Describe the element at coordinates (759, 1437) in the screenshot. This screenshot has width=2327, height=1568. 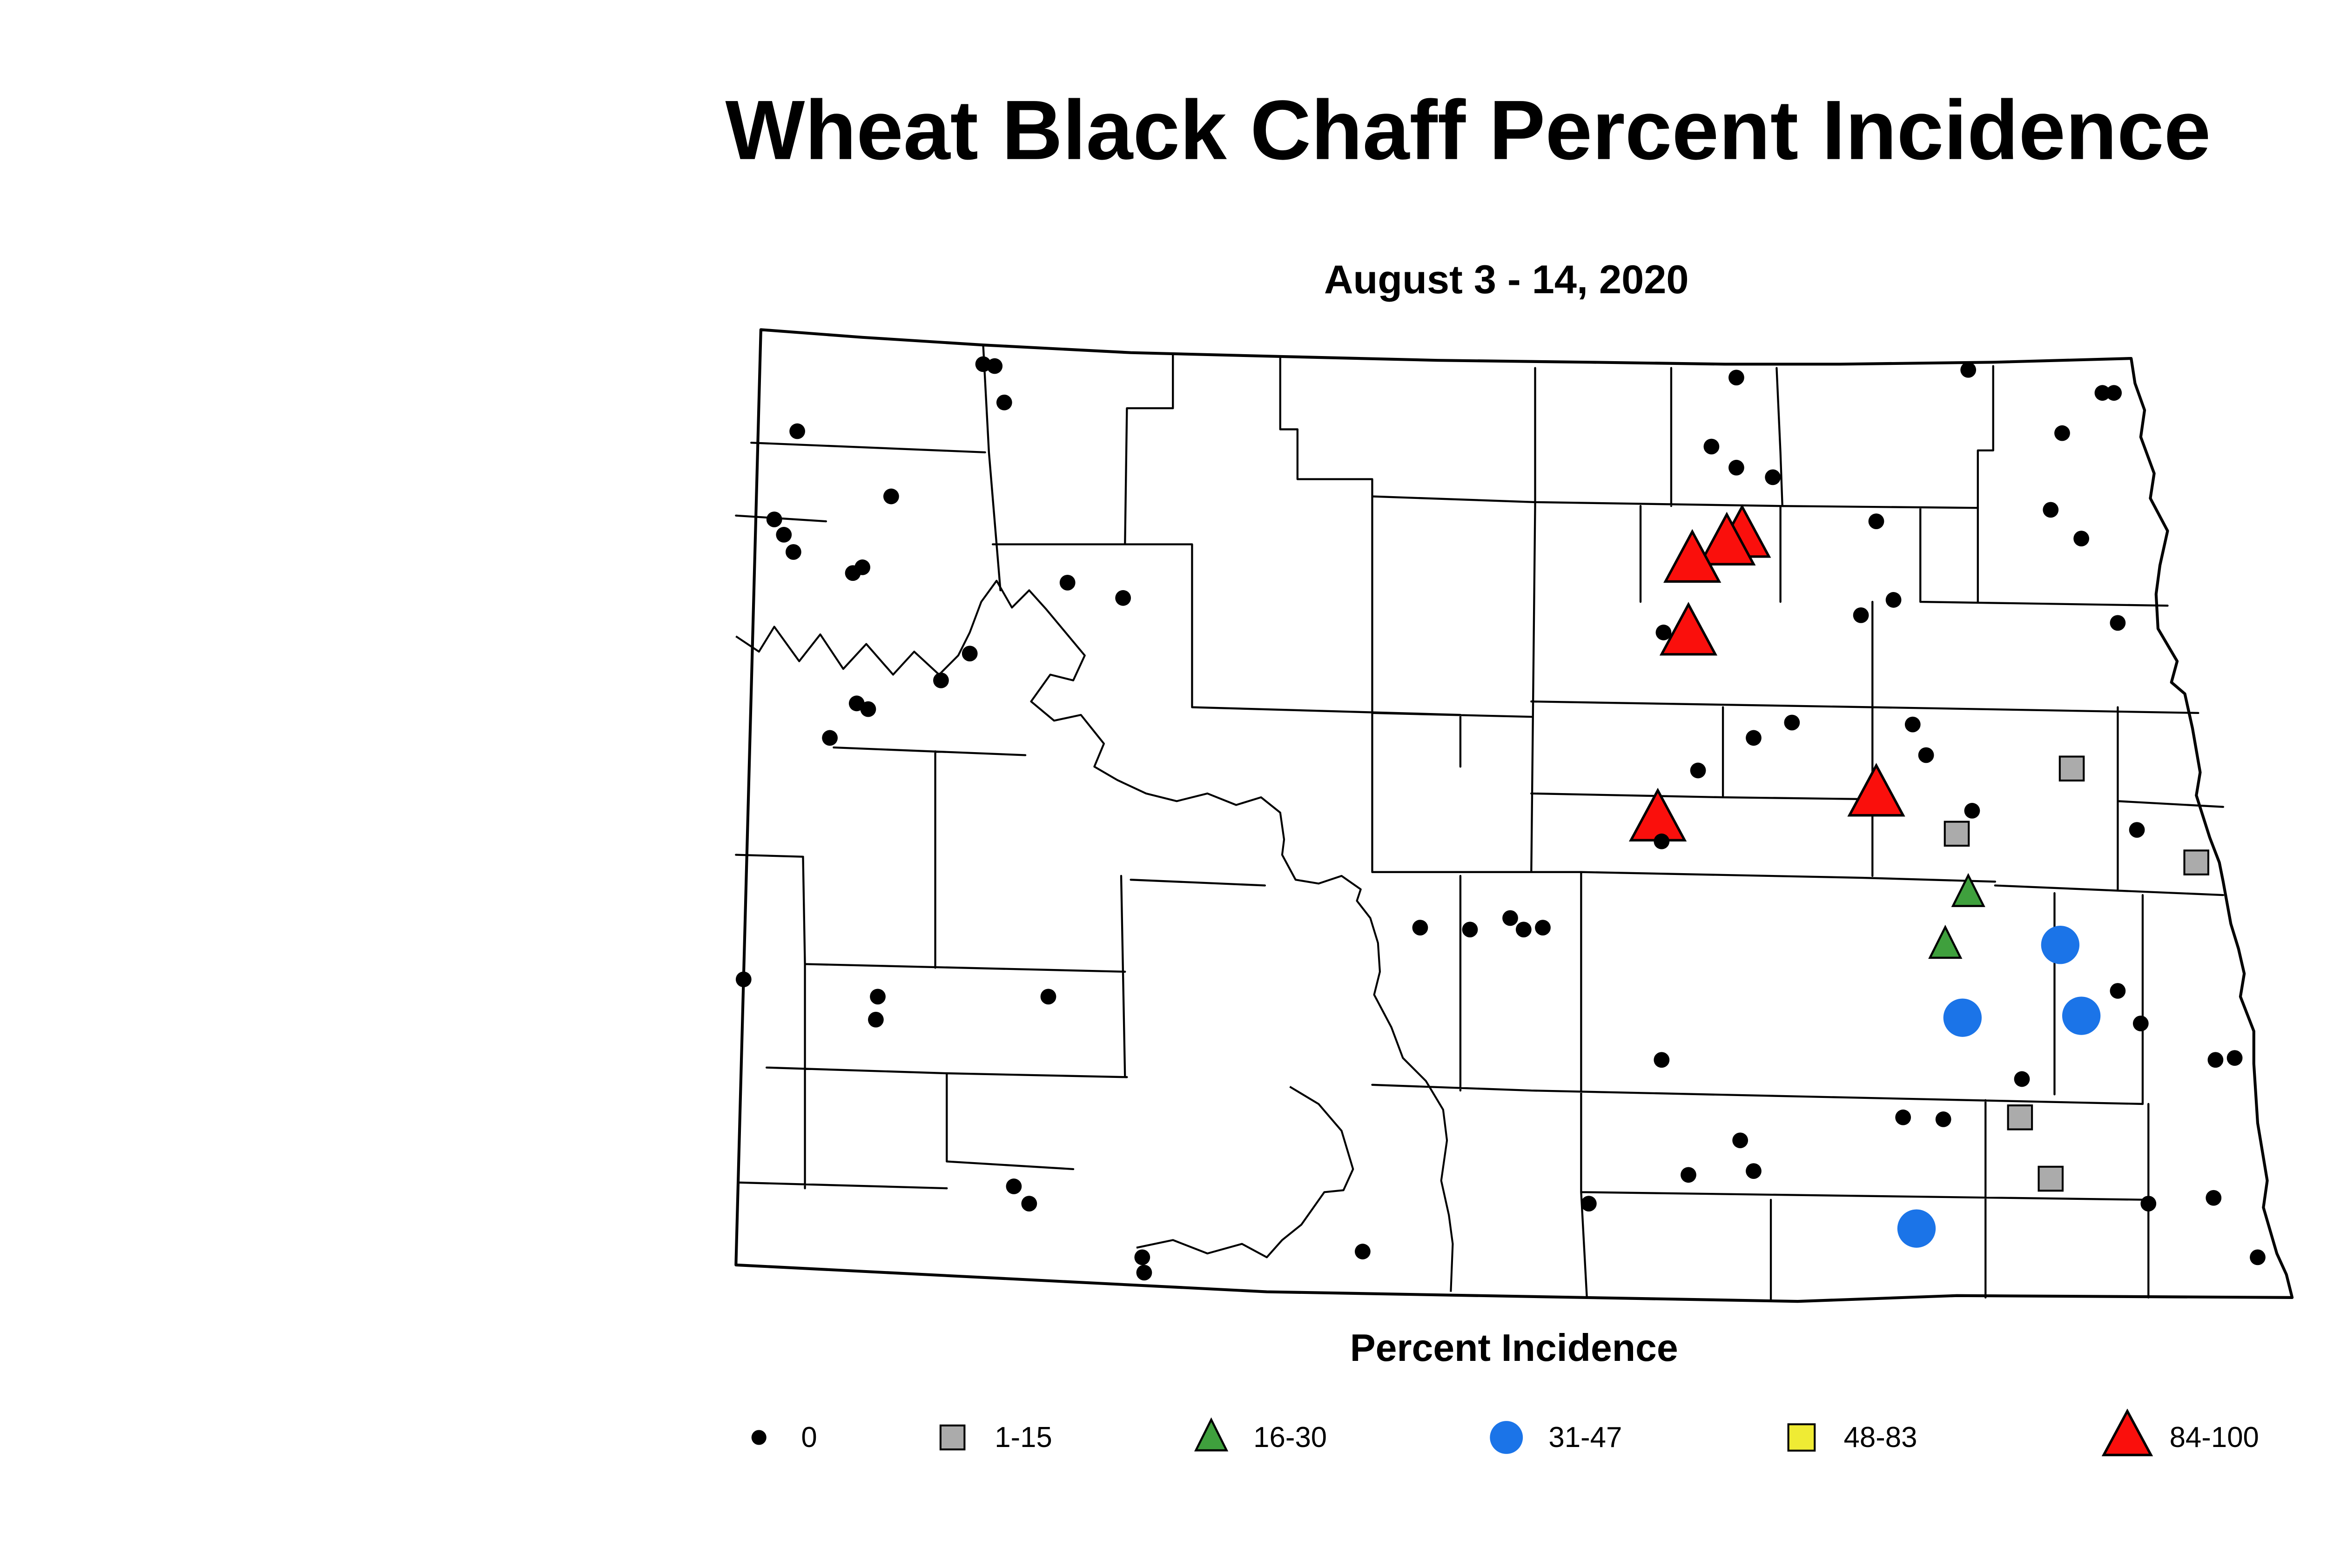
I see `legend-symbol-small-black-dot-icon` at that location.